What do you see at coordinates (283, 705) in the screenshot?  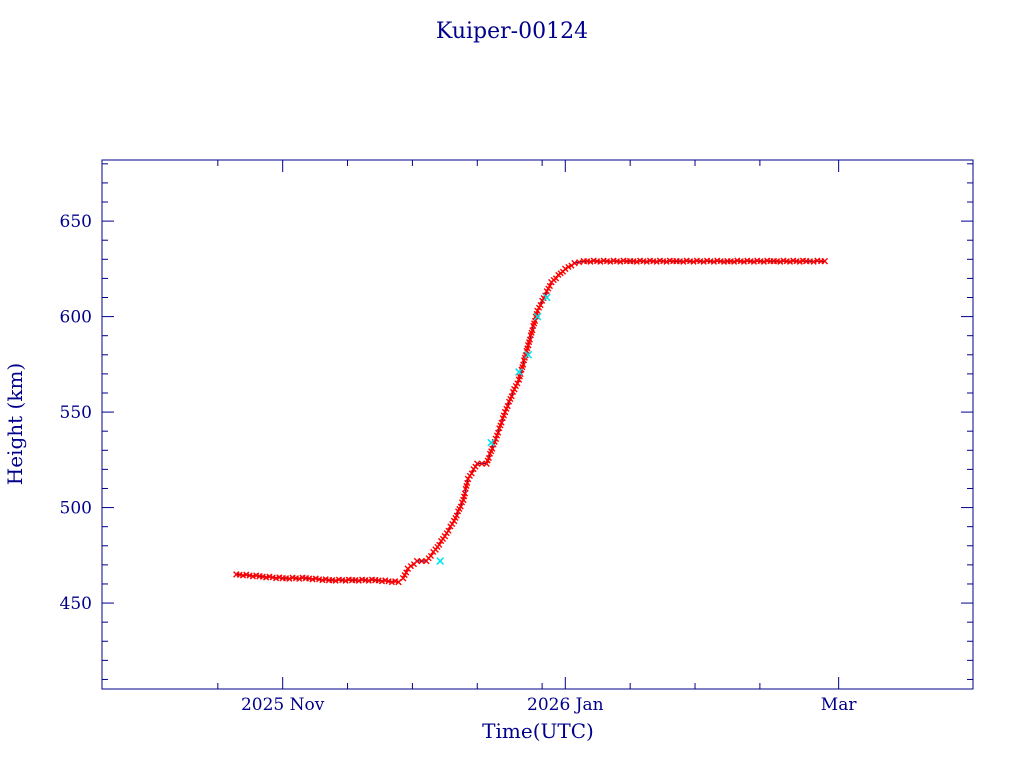 I see `x-tick-label: 2025 Nov` at bounding box center [283, 705].